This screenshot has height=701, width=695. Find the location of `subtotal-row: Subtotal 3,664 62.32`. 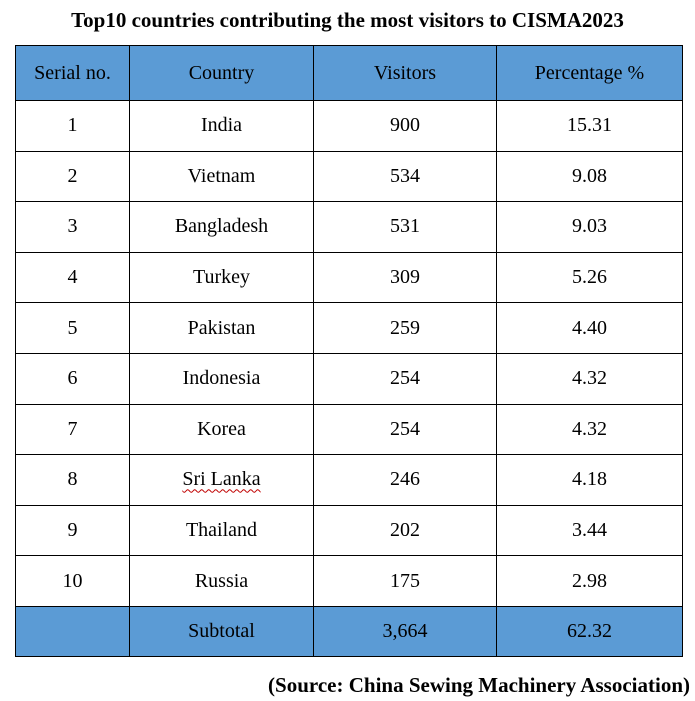

subtotal-row: Subtotal 3,664 62.32 is located at coordinates (349, 631).